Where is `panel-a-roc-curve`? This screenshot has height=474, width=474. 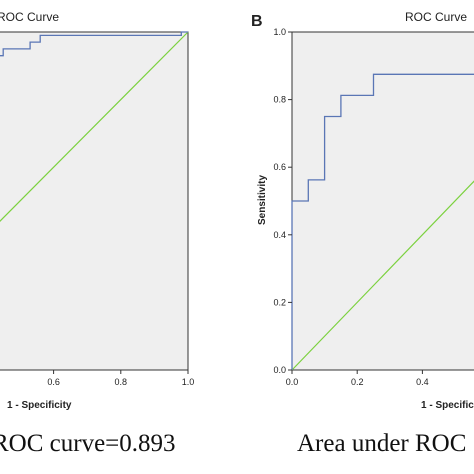
panel-a-roc-curve is located at coordinates (94, 44).